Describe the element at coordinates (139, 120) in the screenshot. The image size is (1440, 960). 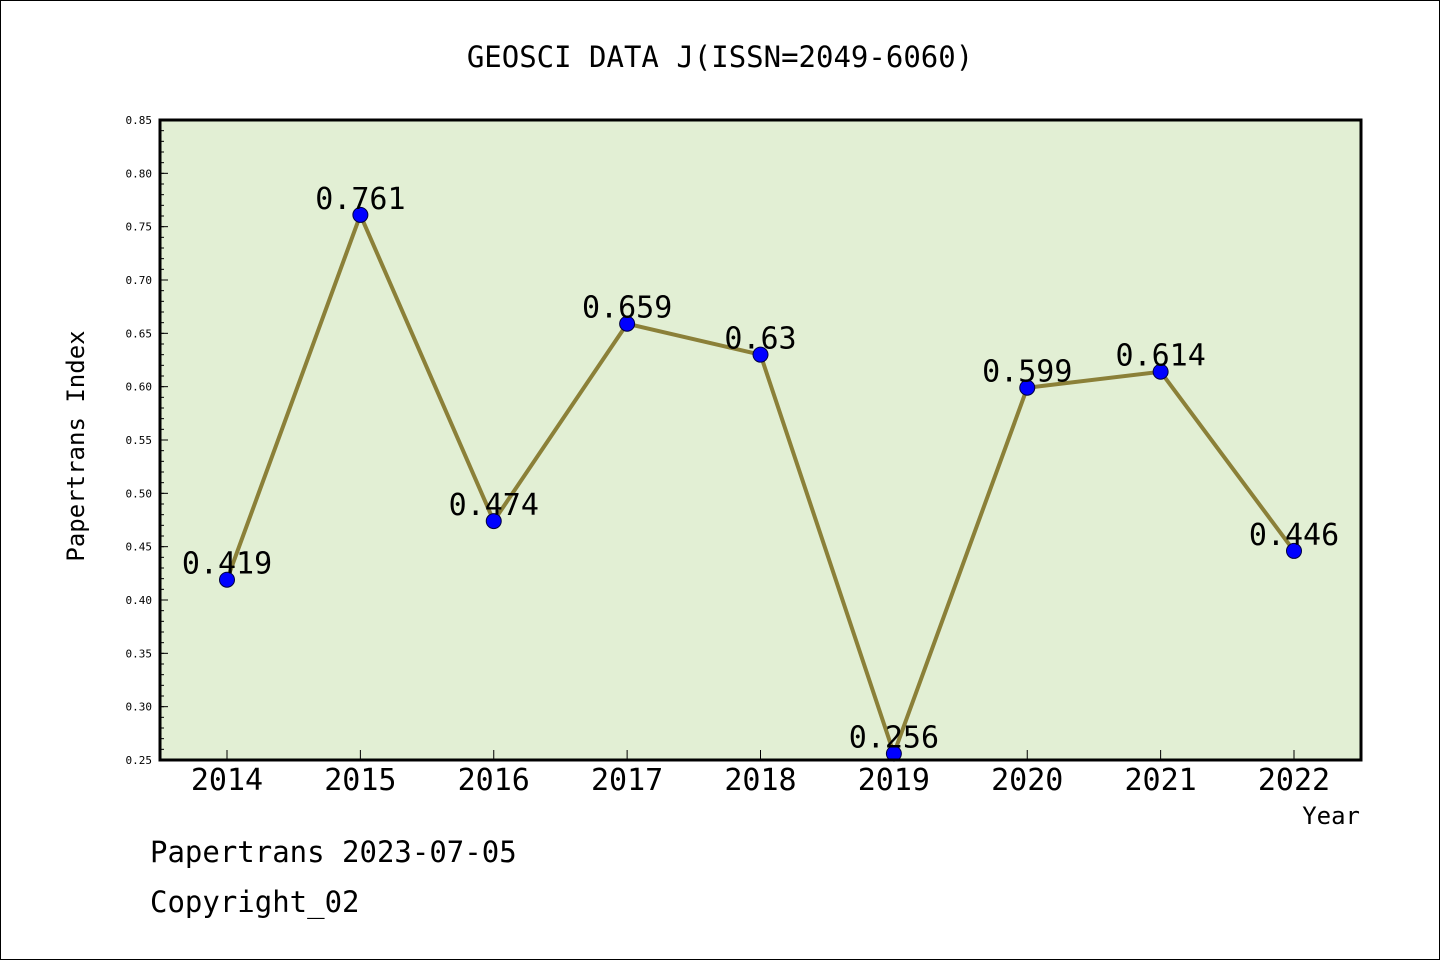
I see `y-tick-label: 0.85` at that location.